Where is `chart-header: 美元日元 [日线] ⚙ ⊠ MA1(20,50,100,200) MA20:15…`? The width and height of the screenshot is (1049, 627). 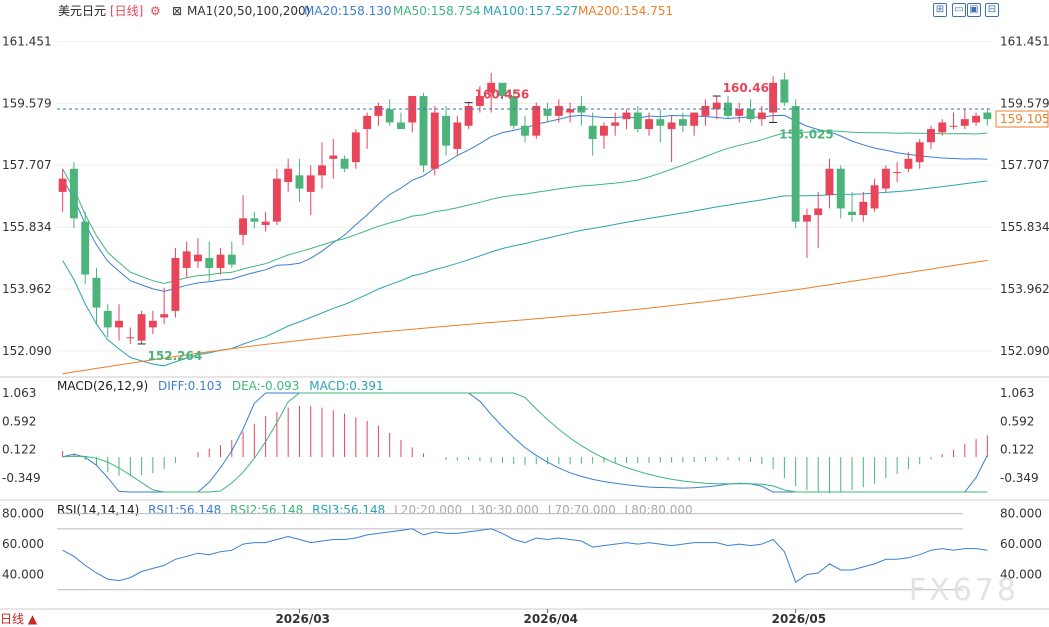
chart-header: 美元日元 [日线] ⚙ ⊠ MA1(20,50,100,200) MA20:15… is located at coordinates (524, 11).